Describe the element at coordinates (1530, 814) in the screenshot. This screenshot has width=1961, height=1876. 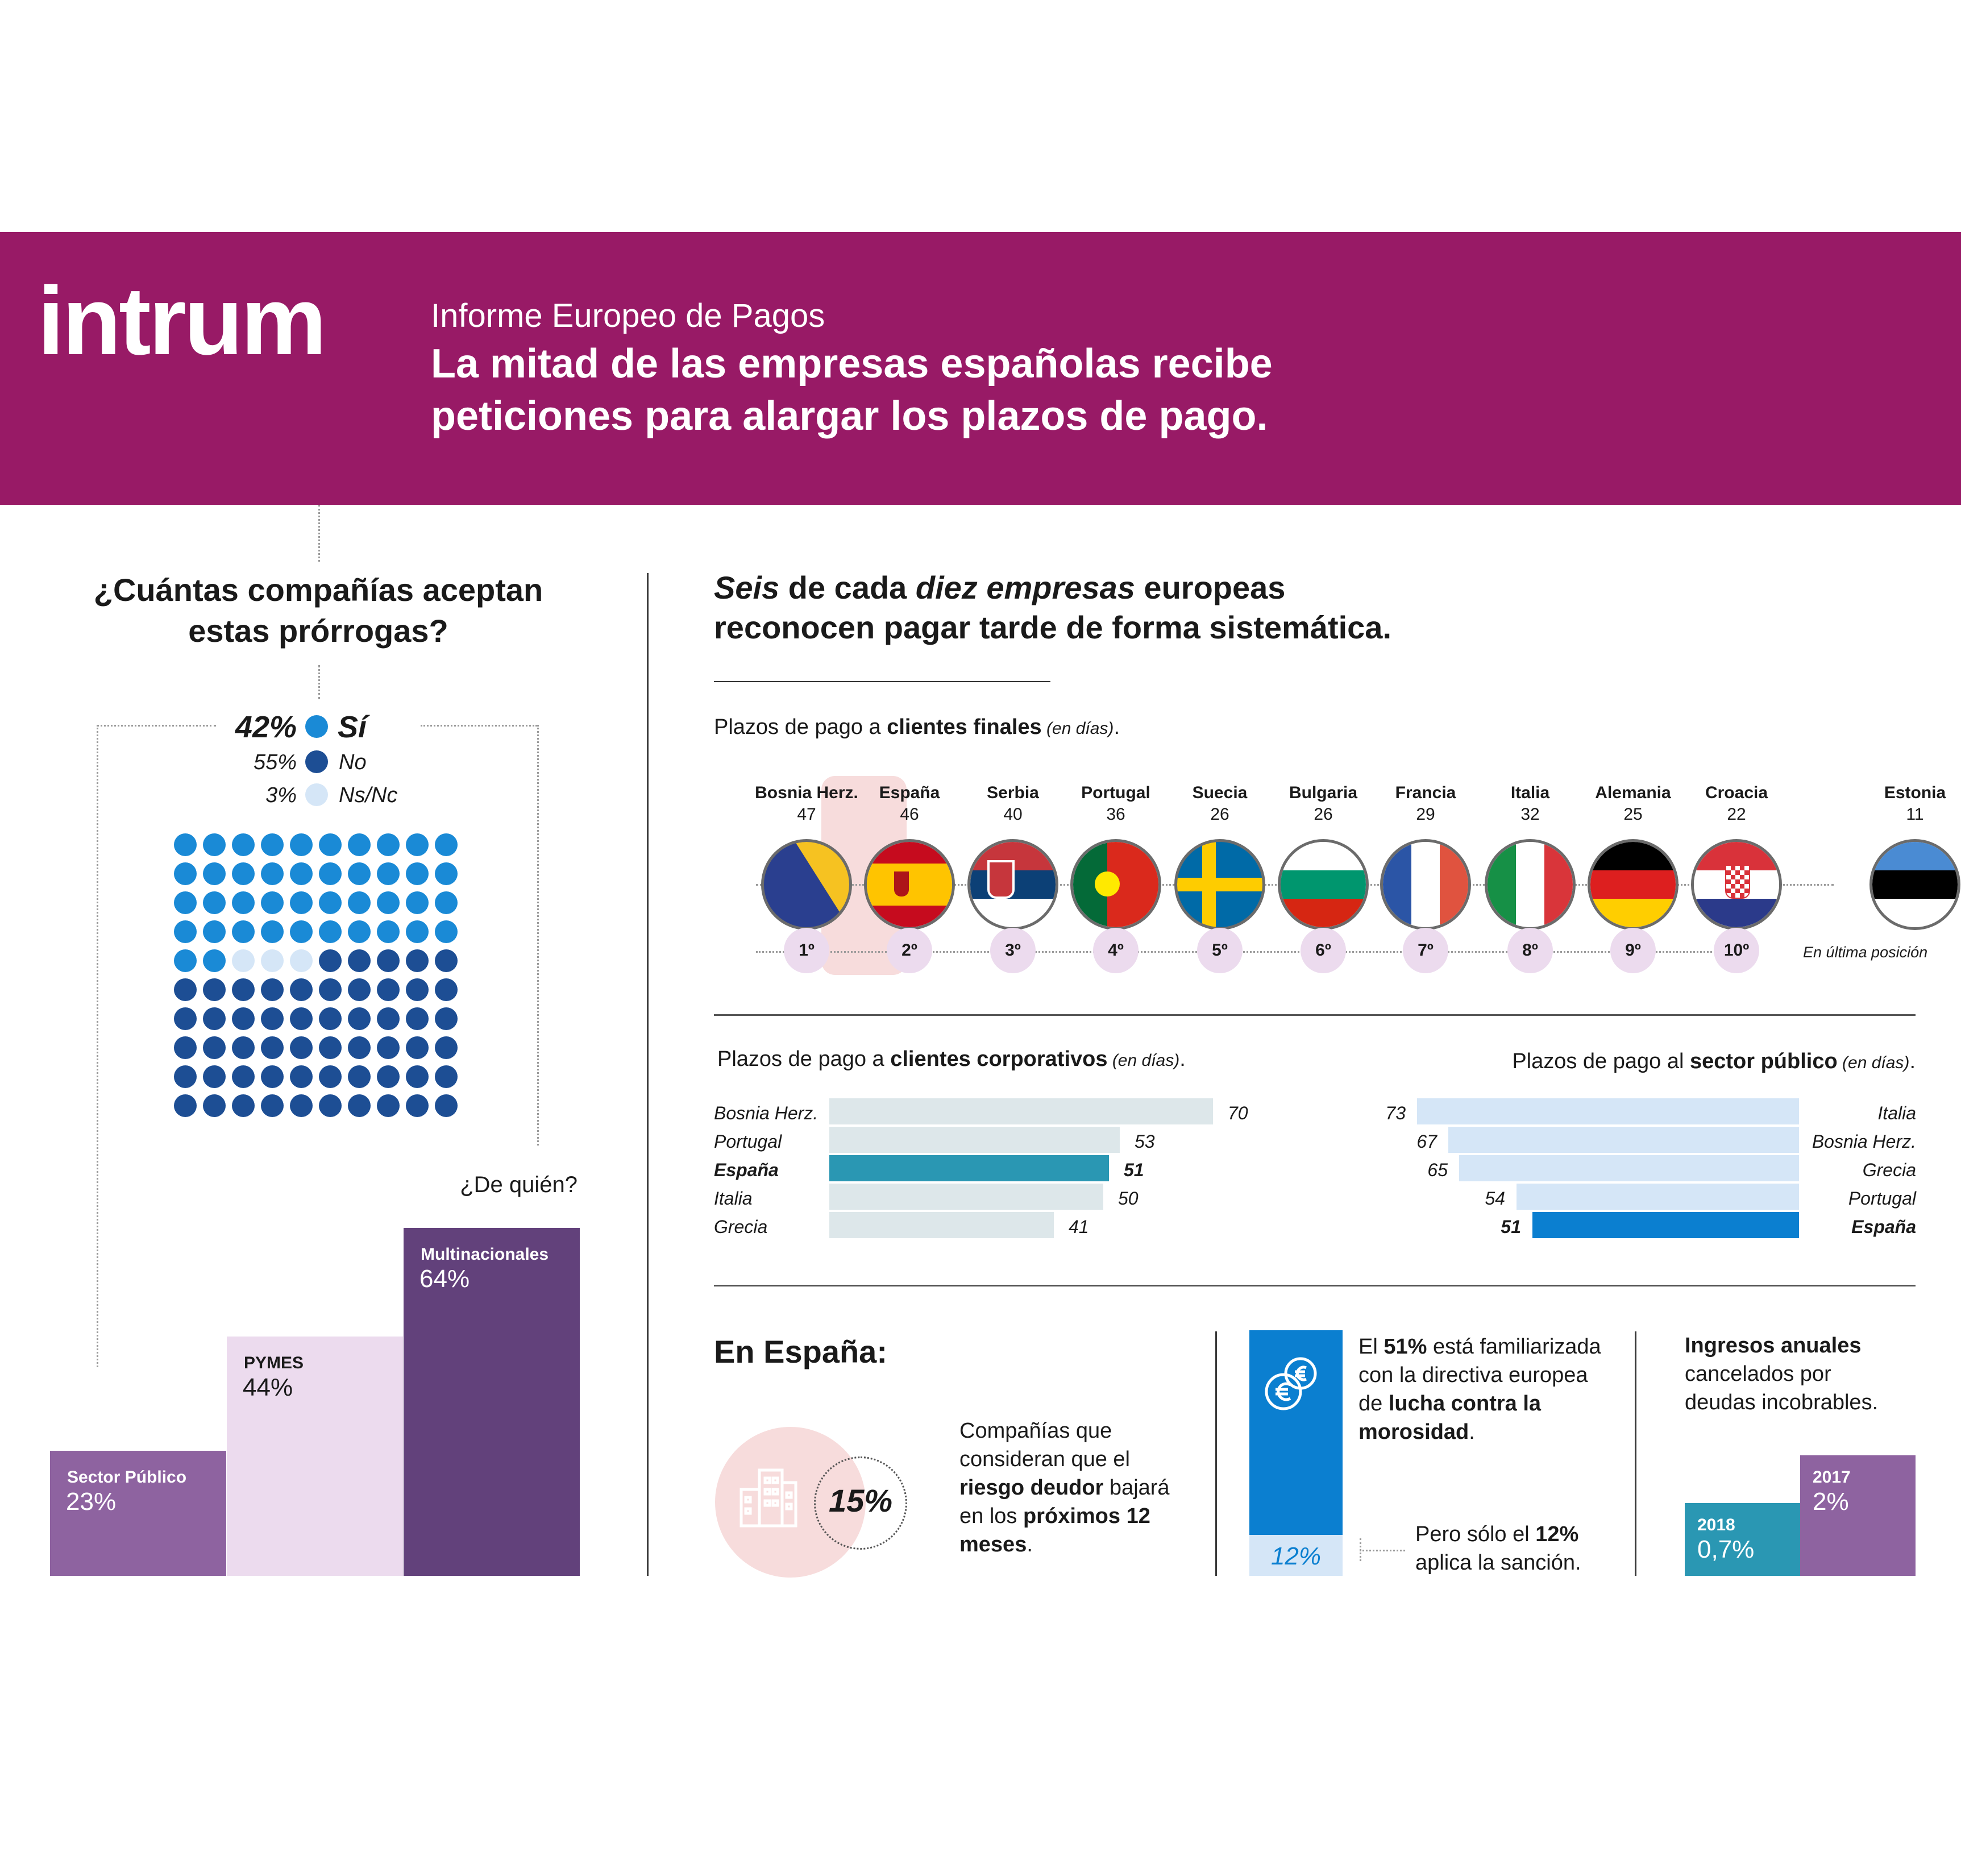
I see `country-days: 32` at that location.